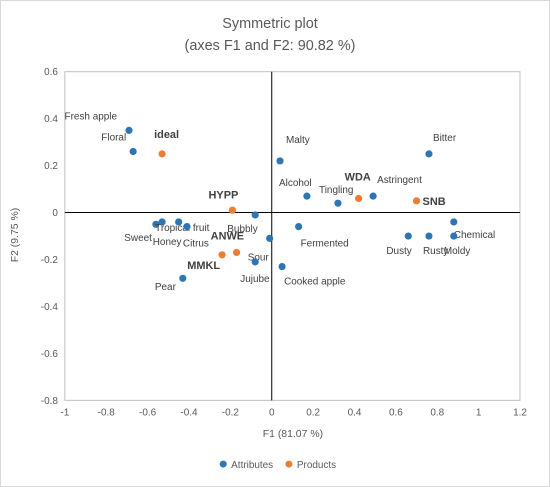 Image resolution: width=550 pixels, height=487 pixels. What do you see at coordinates (270, 46) in the screenshot?
I see `chart-subtitle: (axes F1 and F2: 90.82 %)` at bounding box center [270, 46].